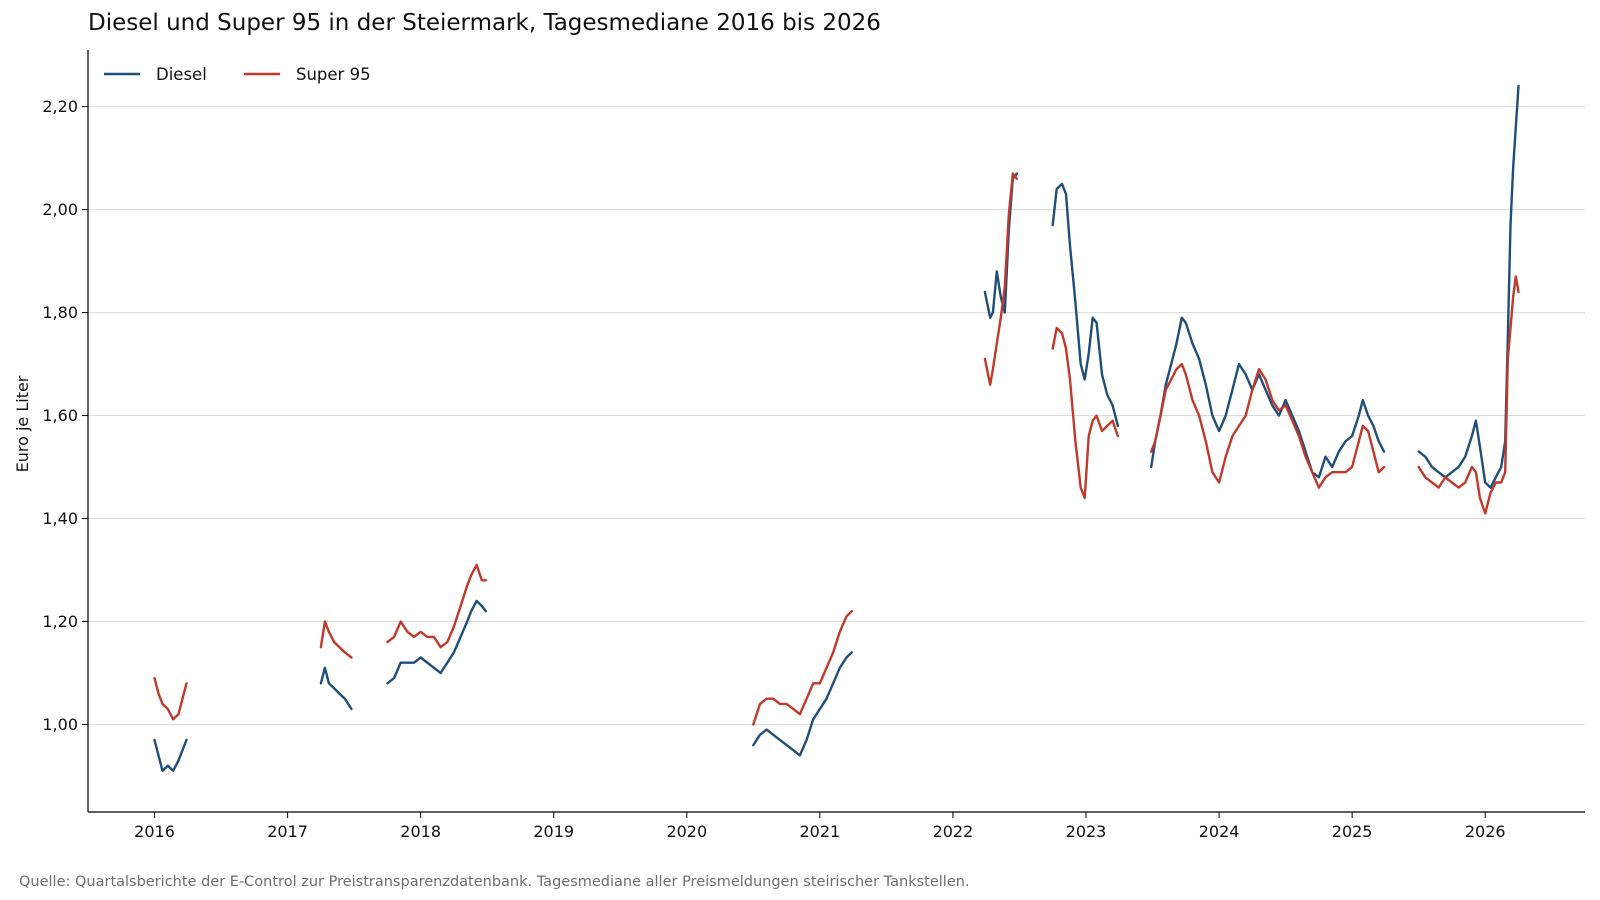 The image size is (1600, 900). What do you see at coordinates (60, 312) in the screenshot?
I see `y-tick-label-4: 1,80` at bounding box center [60, 312].